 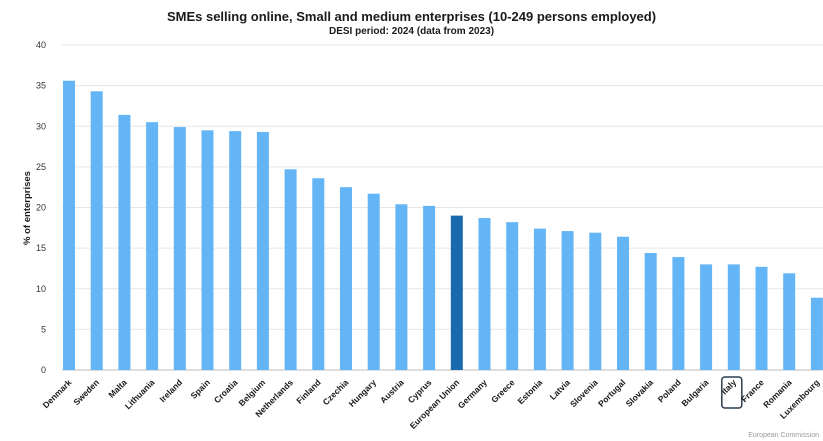 What do you see at coordinates (560, 389) in the screenshot?
I see `x-tick-label: Latvia` at bounding box center [560, 389].